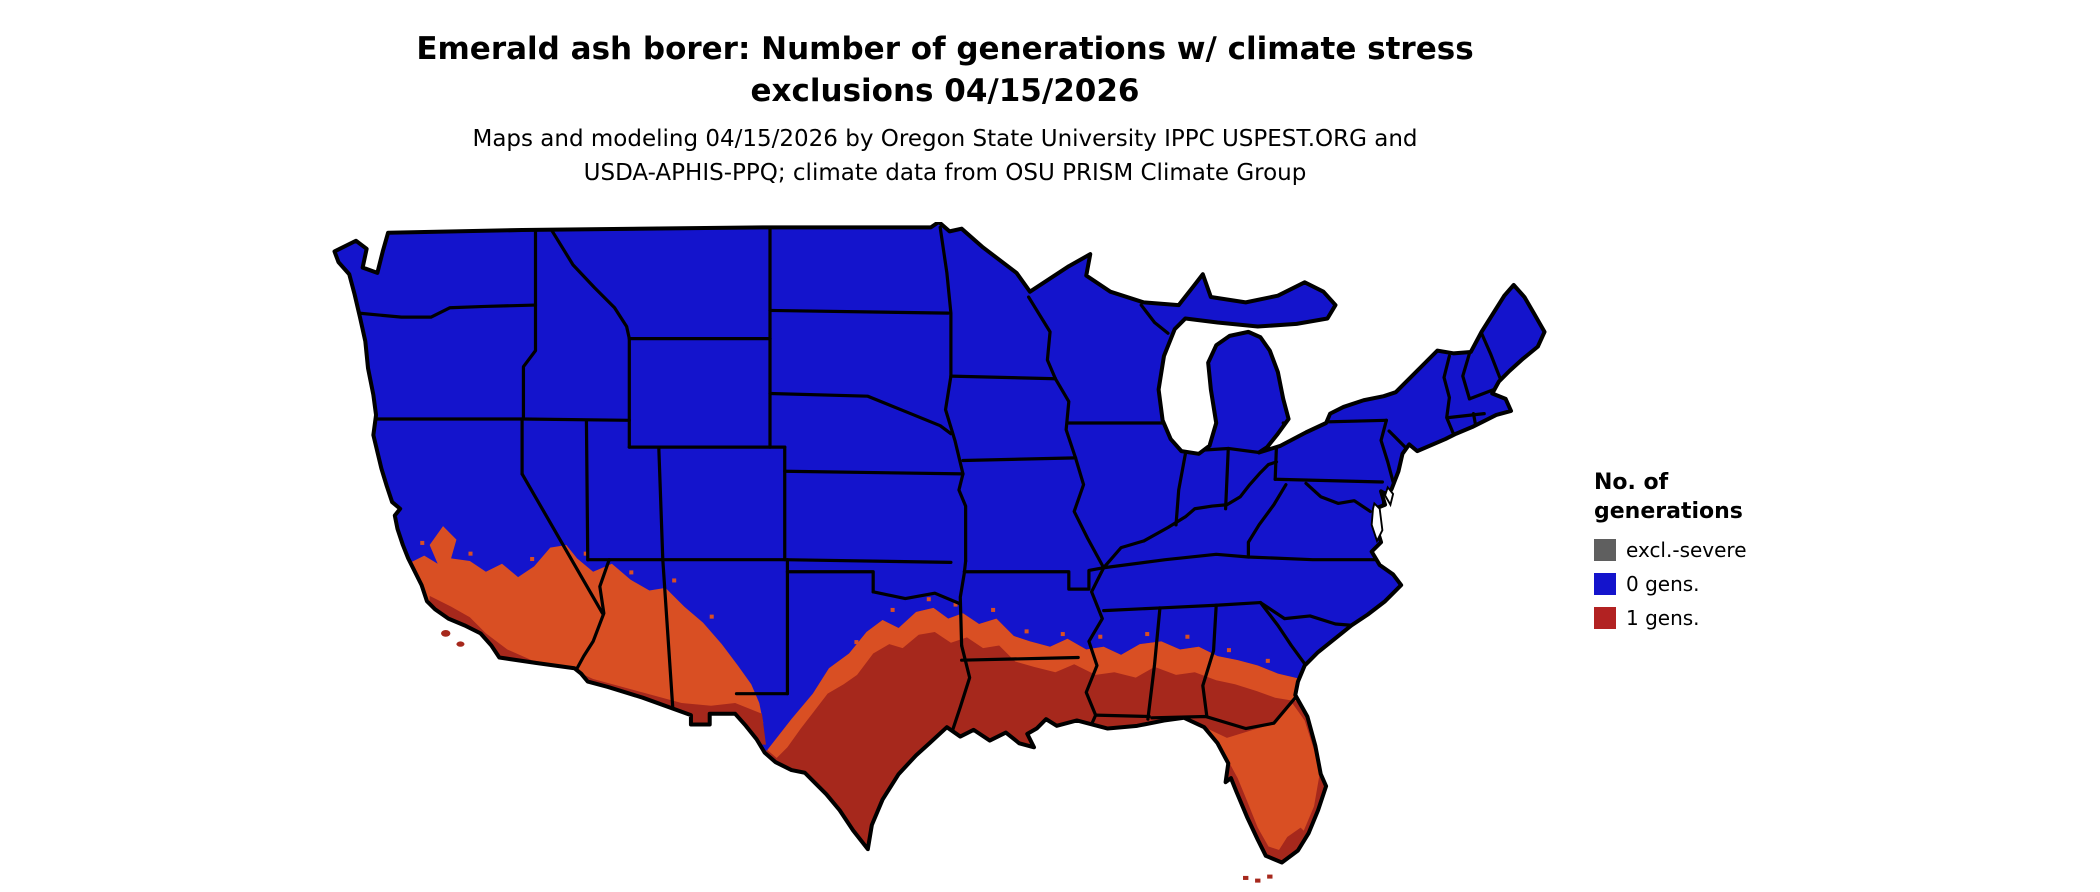  What do you see at coordinates (845, 601) in the screenshot?
I see `map-speckles` at bounding box center [845, 601].